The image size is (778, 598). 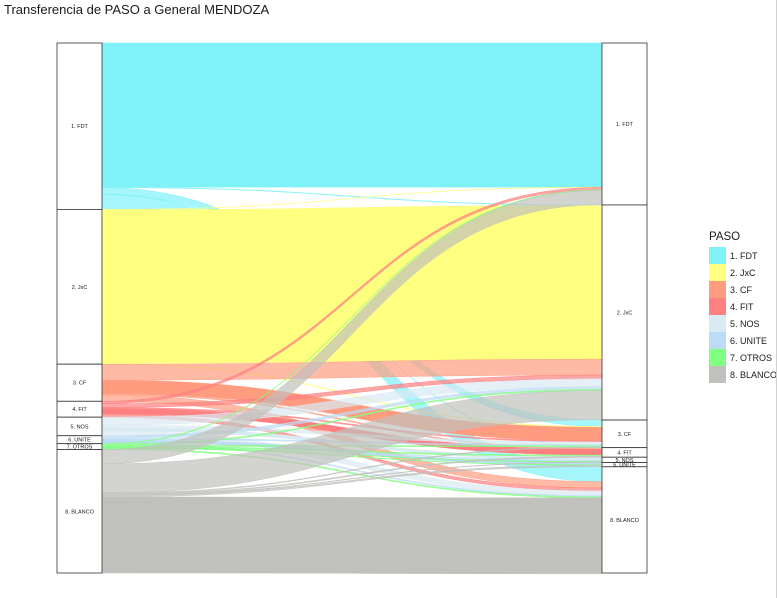 I want to click on left-stratum-label-fdt: 1. FDT, so click(x=79, y=127).